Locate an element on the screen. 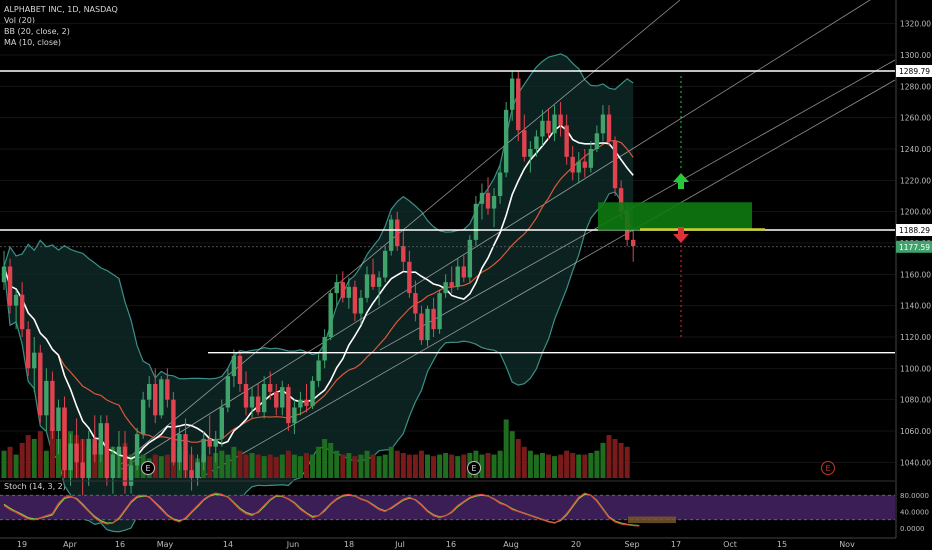  stoch-band is located at coordinates (447, 507).